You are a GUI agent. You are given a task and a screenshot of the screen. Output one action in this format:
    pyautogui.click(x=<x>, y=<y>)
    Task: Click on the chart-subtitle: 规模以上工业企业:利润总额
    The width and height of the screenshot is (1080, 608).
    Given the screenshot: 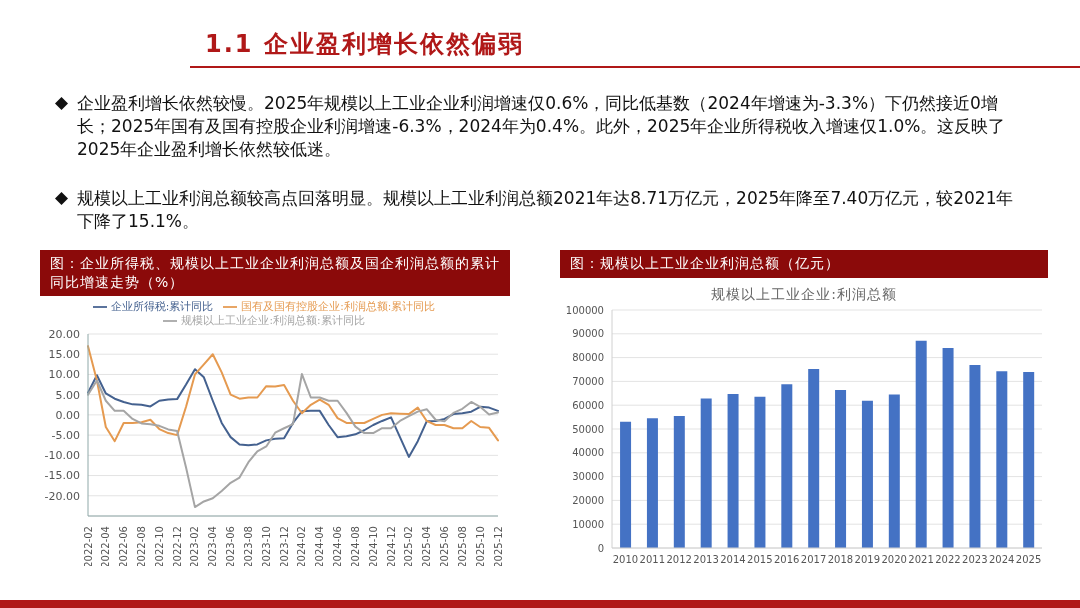 What is the action you would take?
    pyautogui.click(x=804, y=295)
    